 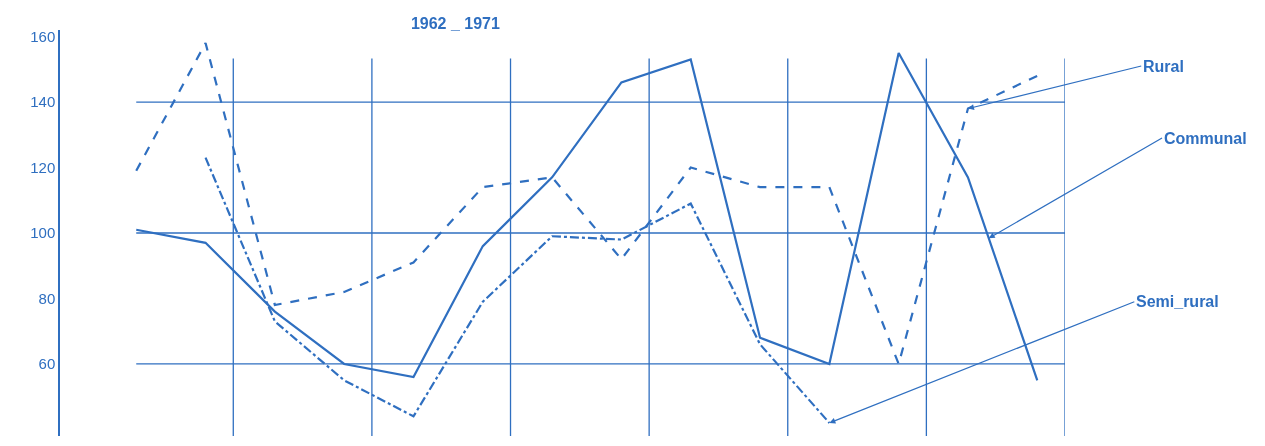 I want to click on text: Semi_rural, so click(x=1177, y=301).